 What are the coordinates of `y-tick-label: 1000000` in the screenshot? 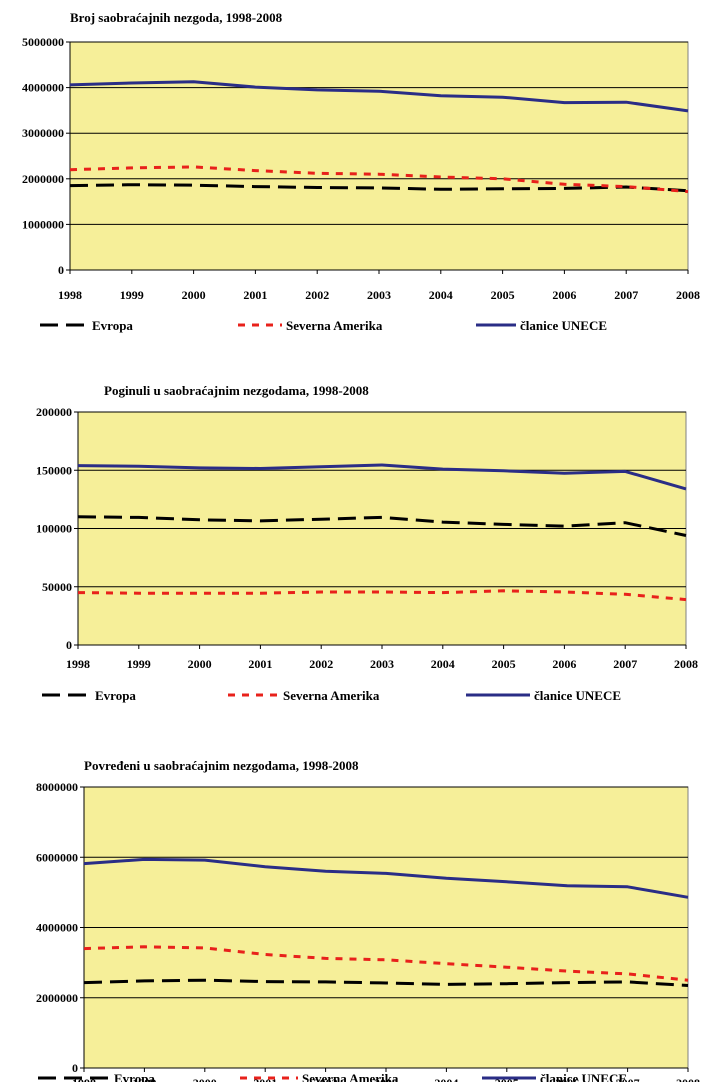 It's located at (43, 224).